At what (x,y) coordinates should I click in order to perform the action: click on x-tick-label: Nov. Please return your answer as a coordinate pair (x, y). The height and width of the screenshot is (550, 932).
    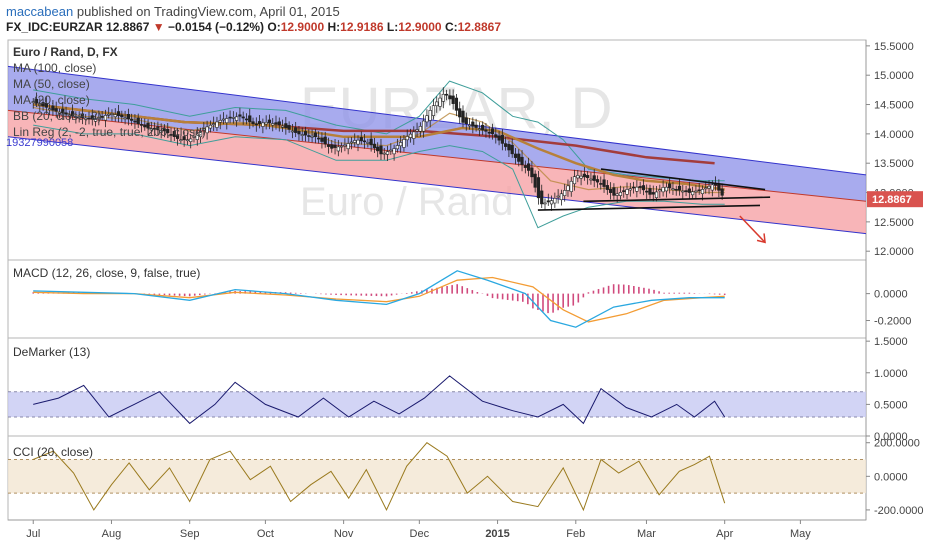
    Looking at the image, I should click on (344, 534).